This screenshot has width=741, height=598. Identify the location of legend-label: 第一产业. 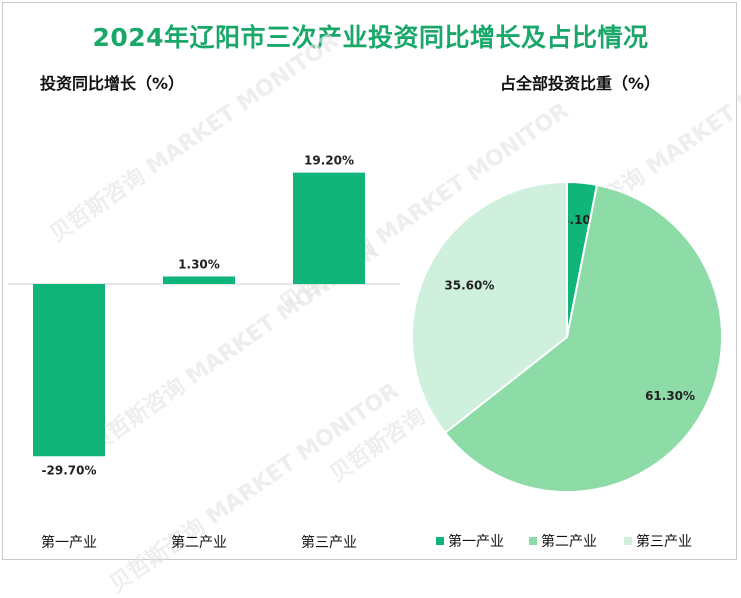
(476, 541).